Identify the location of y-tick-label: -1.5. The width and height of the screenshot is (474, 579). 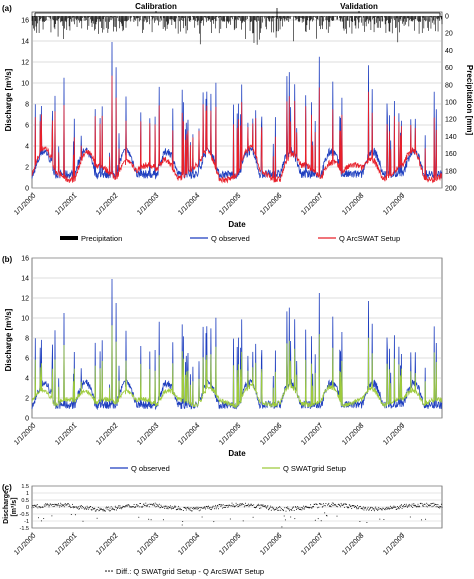
(24, 529).